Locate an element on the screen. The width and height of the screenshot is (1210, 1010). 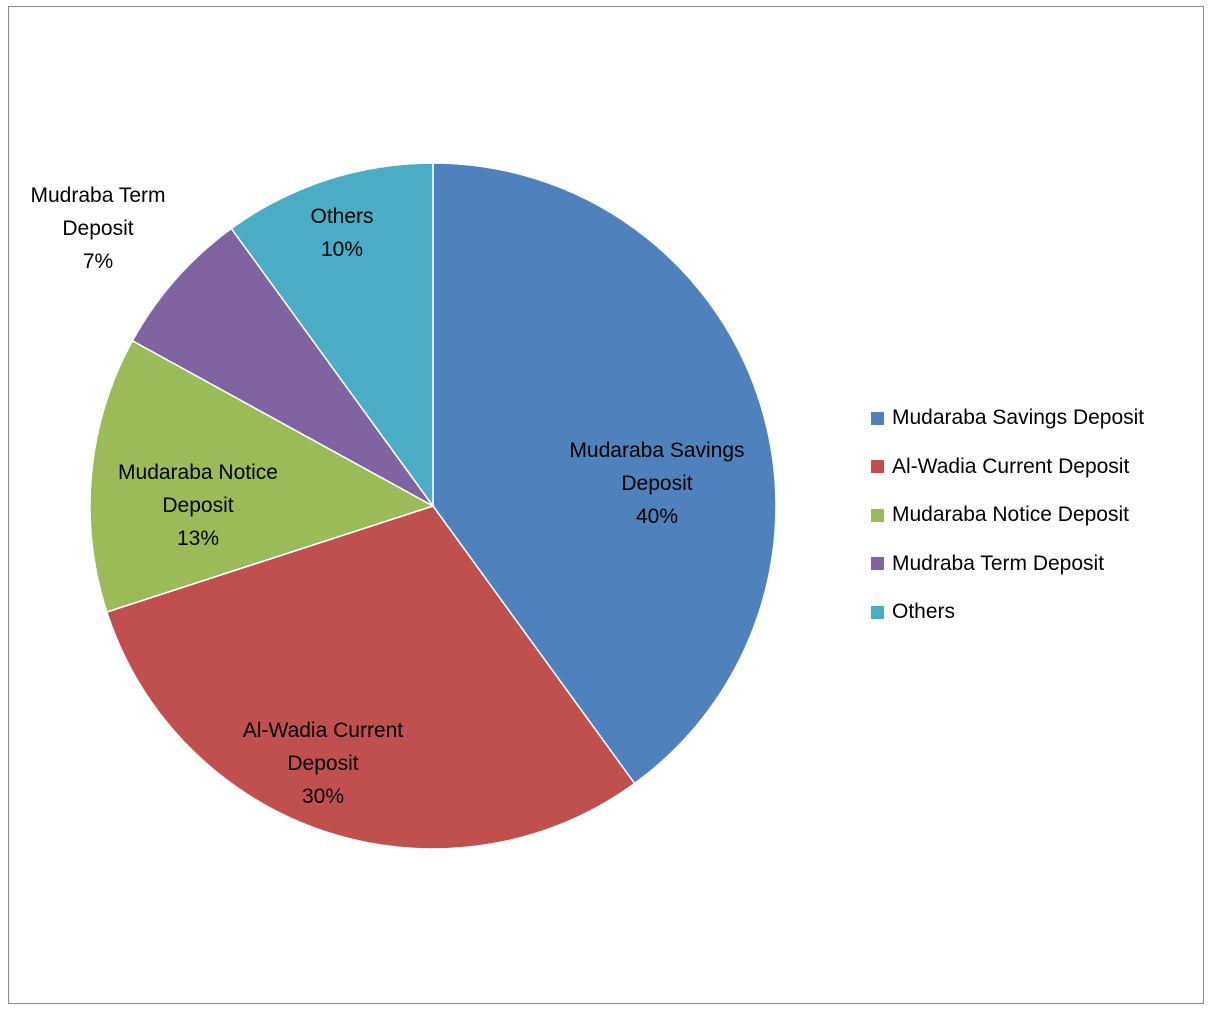
legend-item: Mudraba Term Deposit is located at coordinates (1007, 564).